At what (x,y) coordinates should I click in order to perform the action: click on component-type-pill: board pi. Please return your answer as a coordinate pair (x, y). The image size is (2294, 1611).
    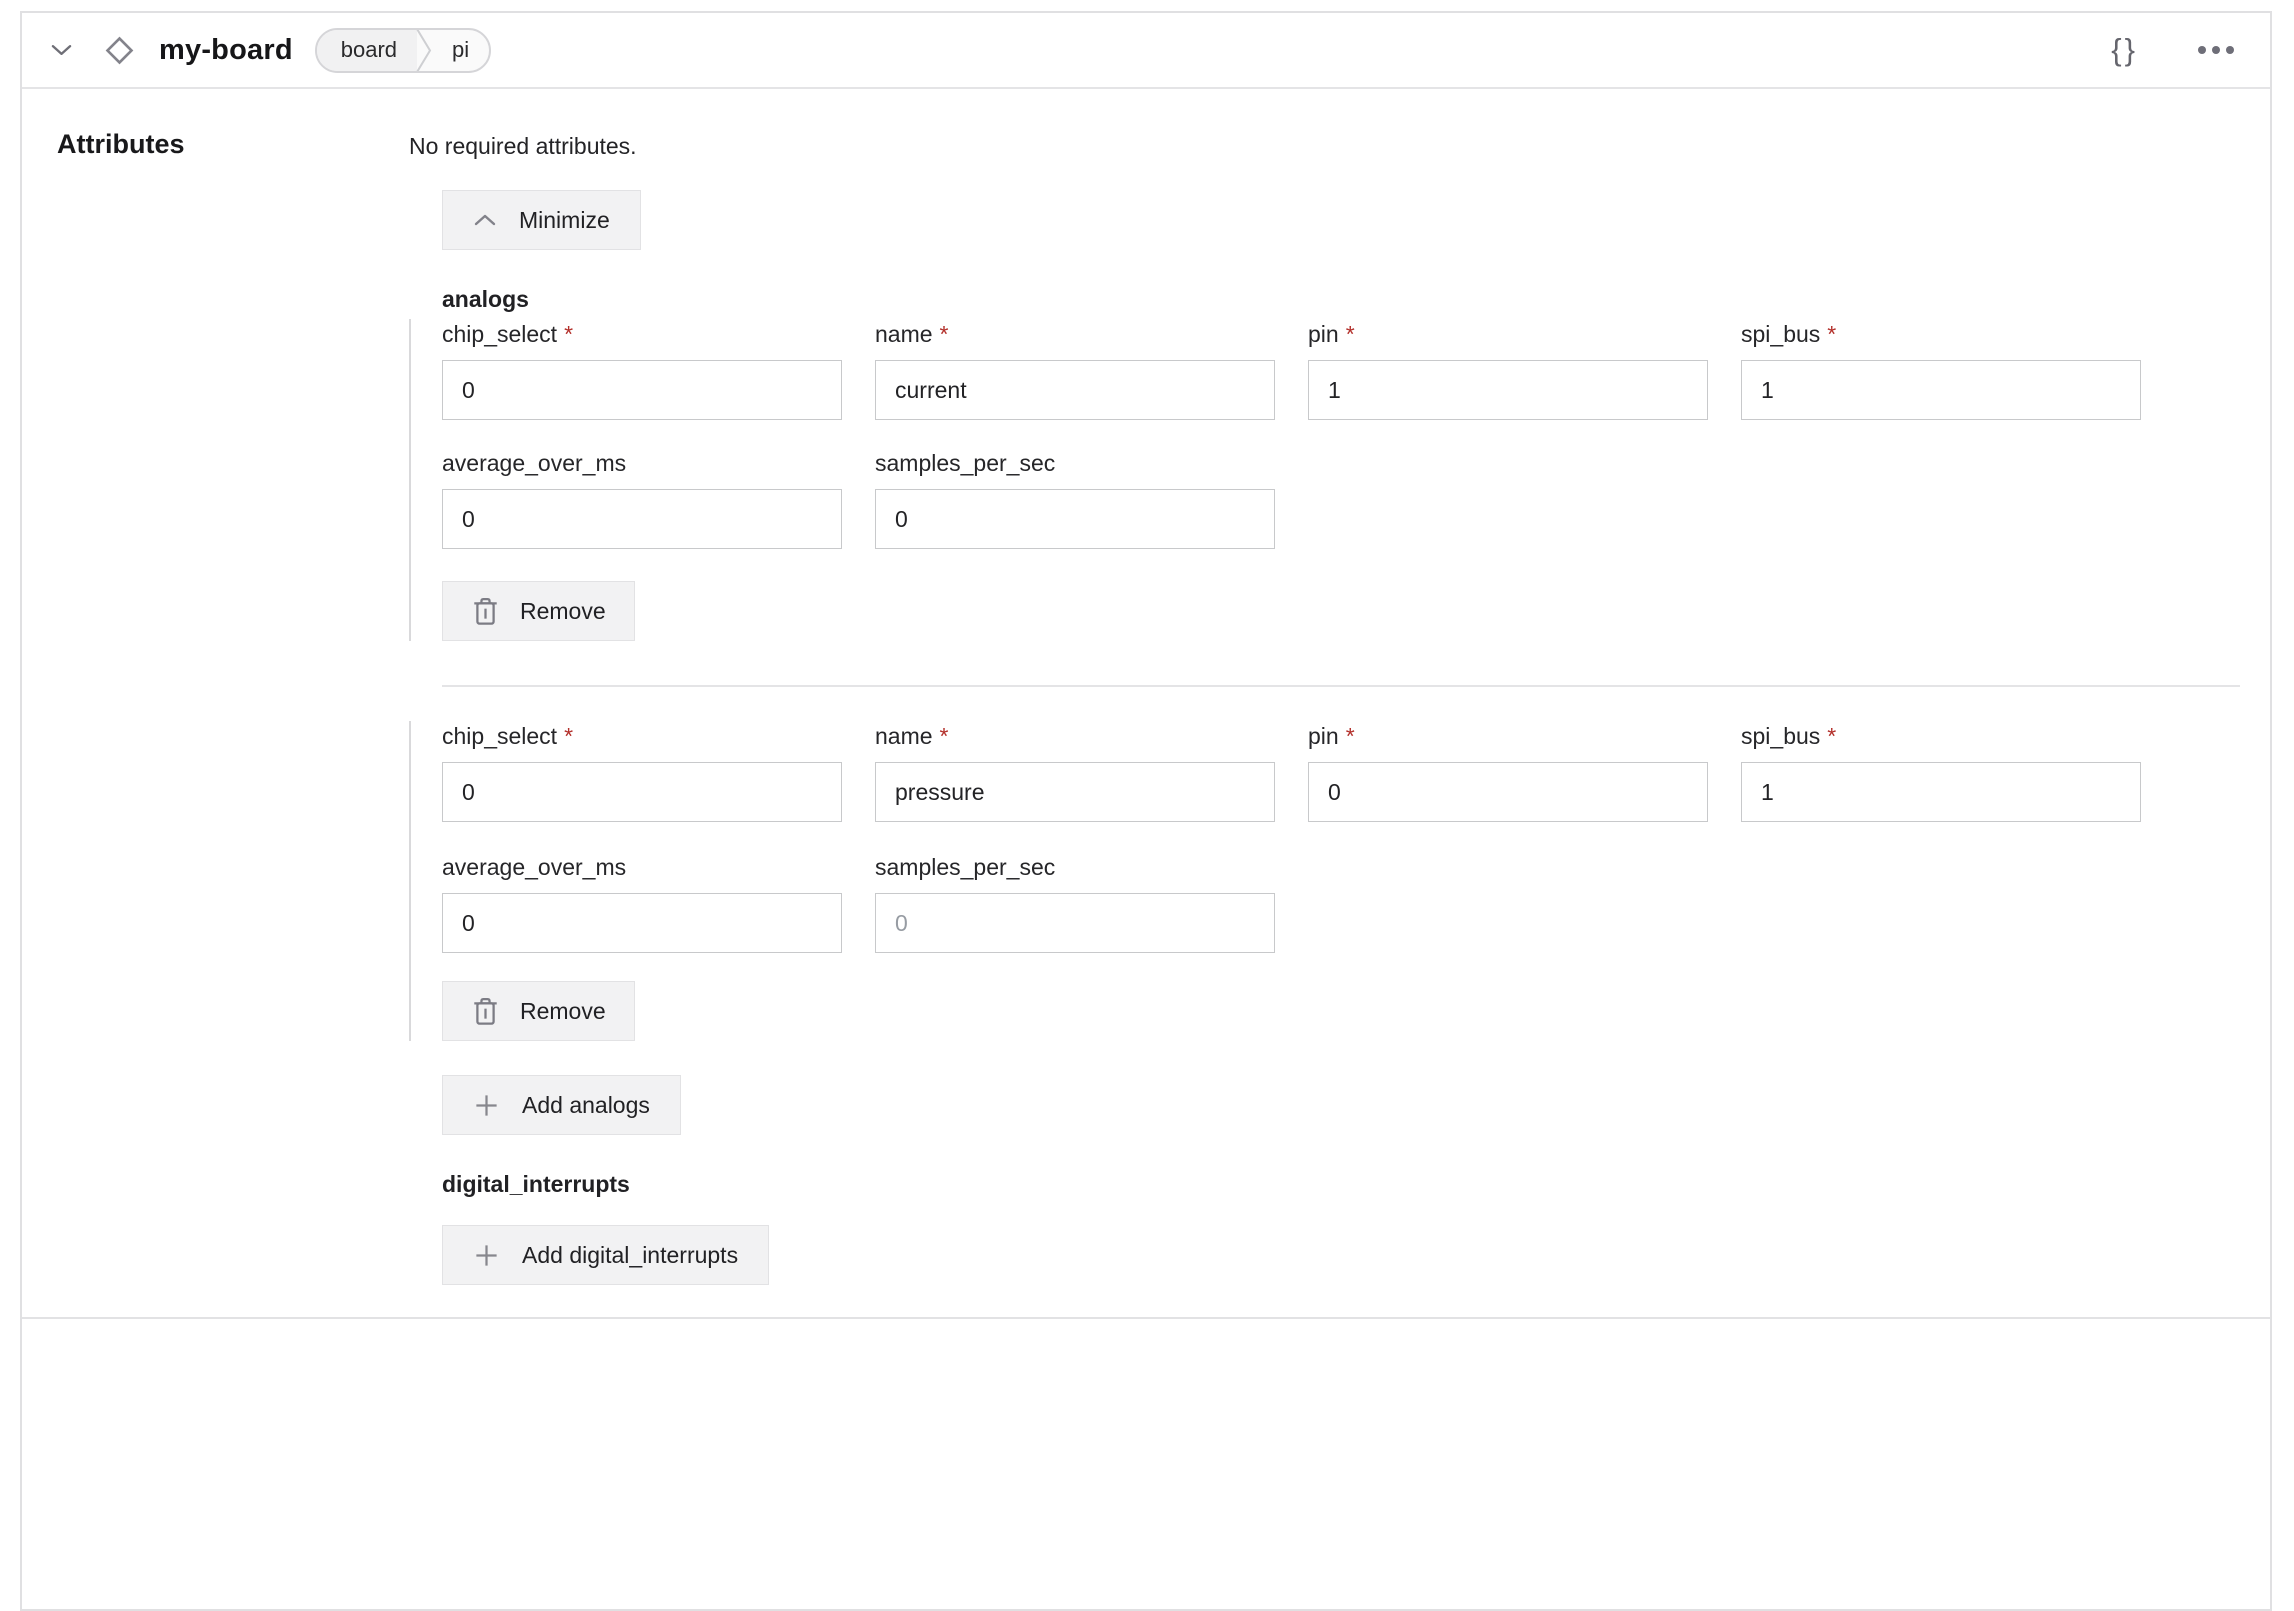
    Looking at the image, I should click on (403, 50).